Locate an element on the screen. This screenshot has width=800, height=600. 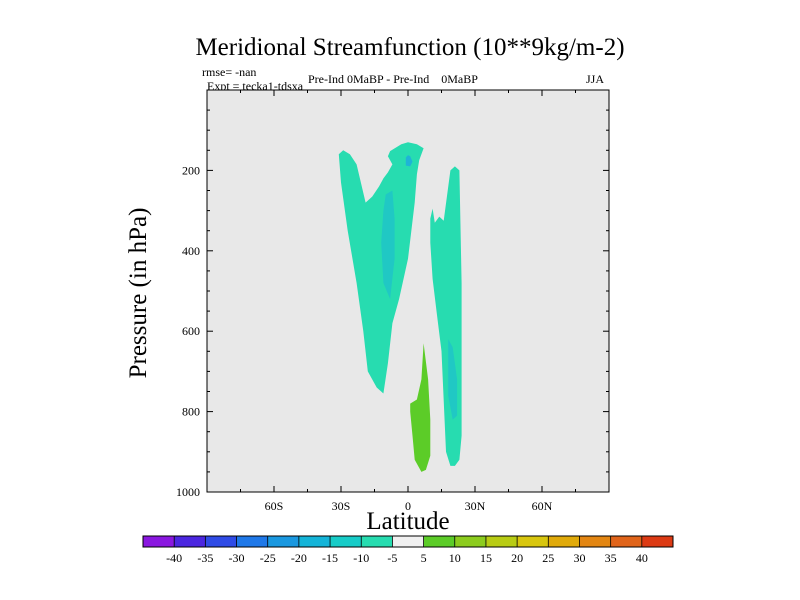
colorbar-label: 20 is located at coordinates (517, 558).